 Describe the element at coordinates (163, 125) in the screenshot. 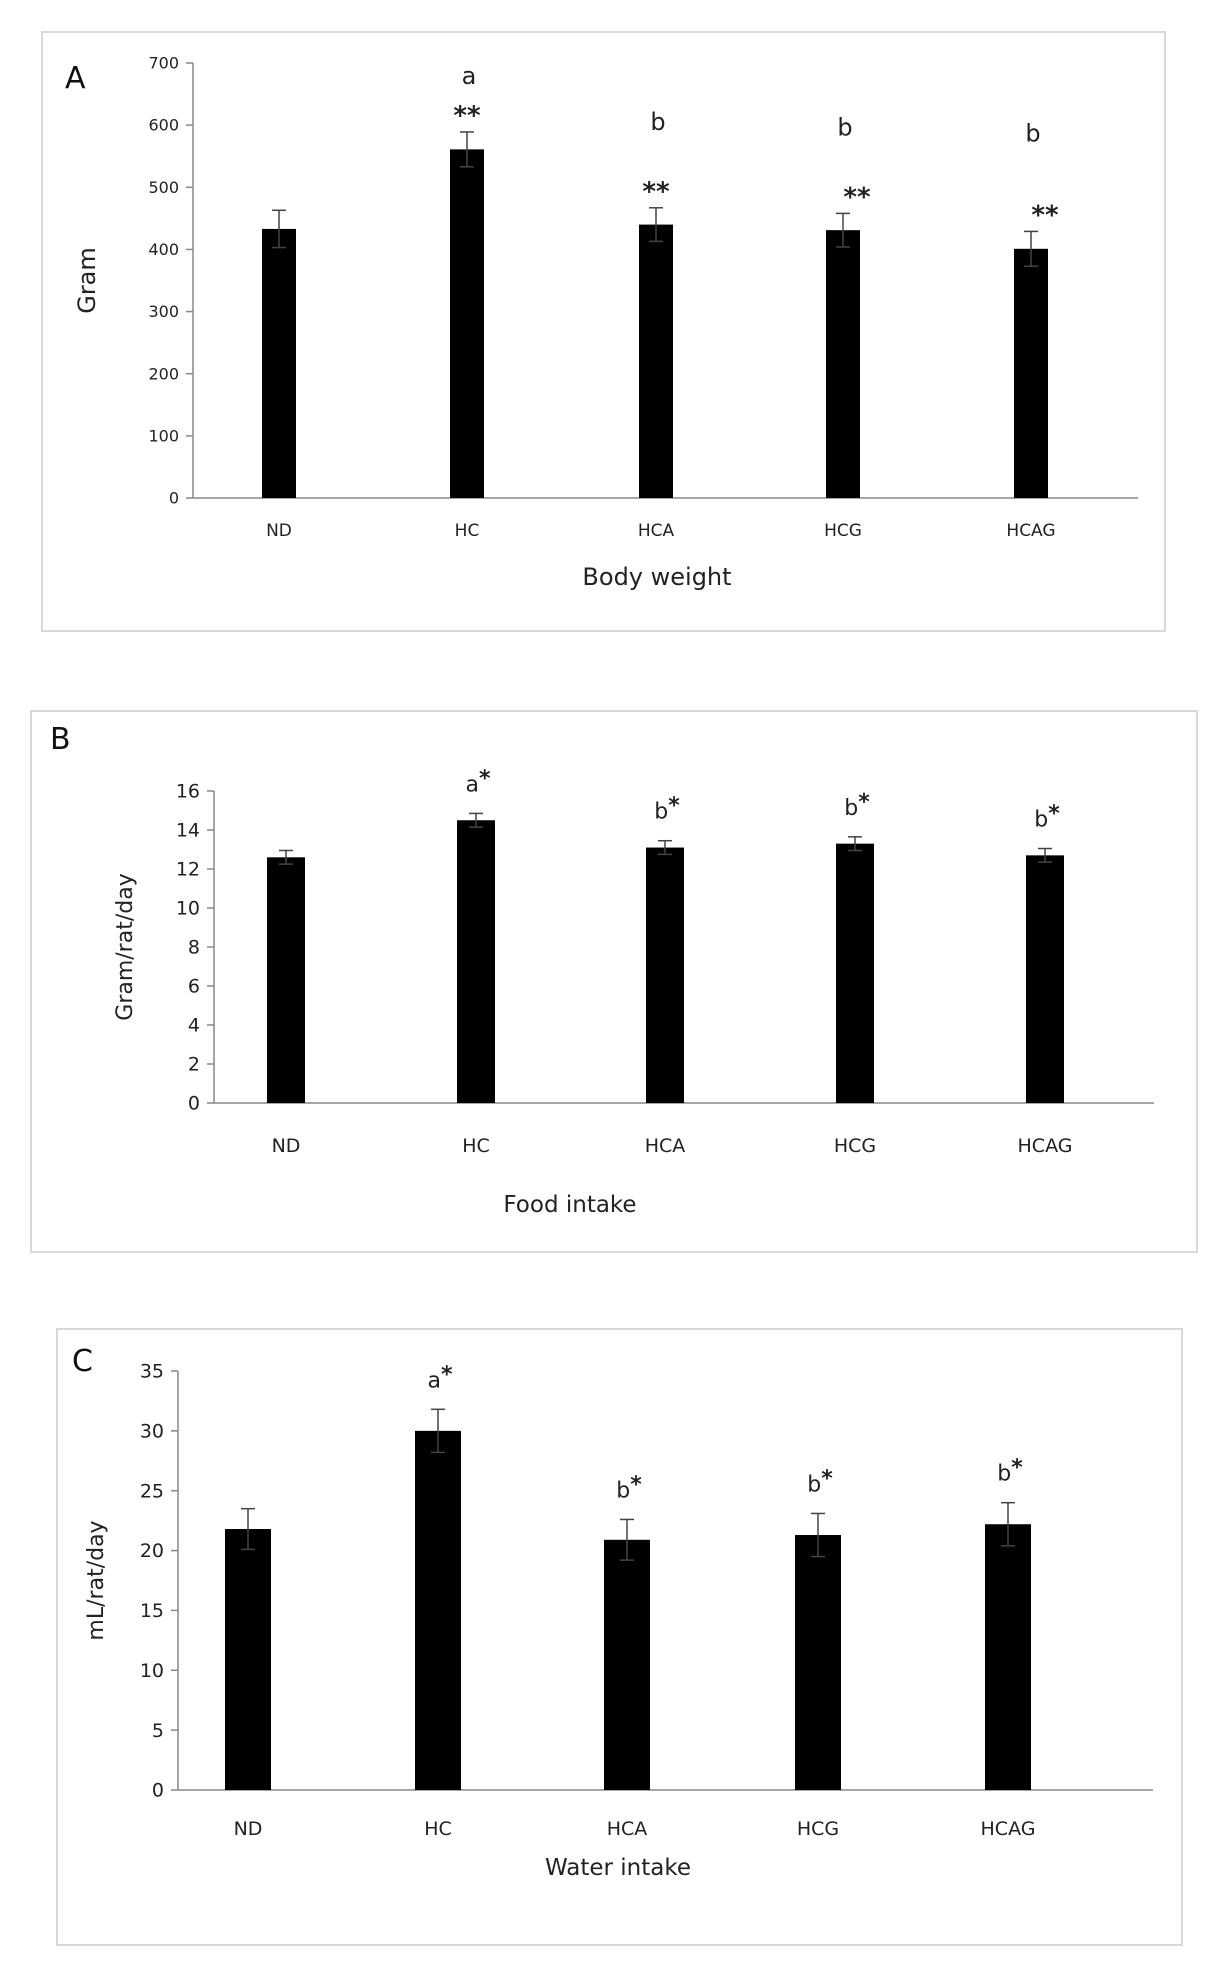

I see `y-tick-label: 600` at that location.